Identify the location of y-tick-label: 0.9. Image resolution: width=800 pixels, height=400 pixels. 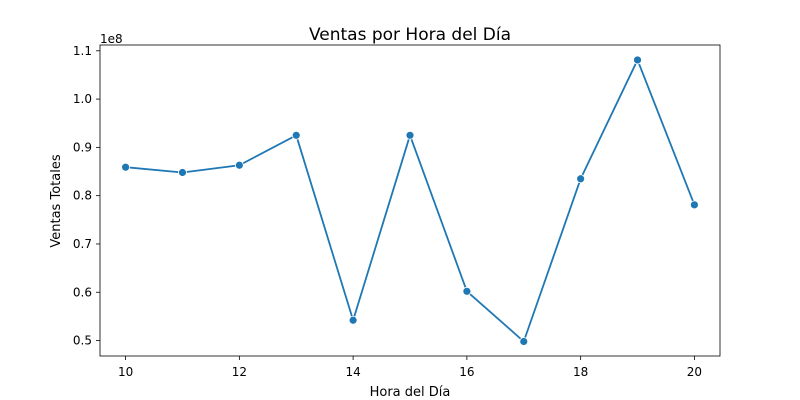
(82, 147).